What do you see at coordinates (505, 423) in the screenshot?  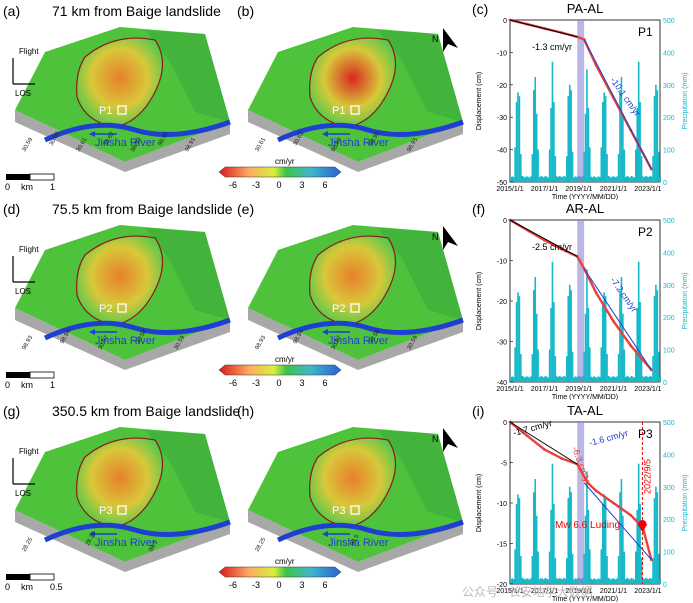 I see `y-tick-label: 0` at bounding box center [505, 423].